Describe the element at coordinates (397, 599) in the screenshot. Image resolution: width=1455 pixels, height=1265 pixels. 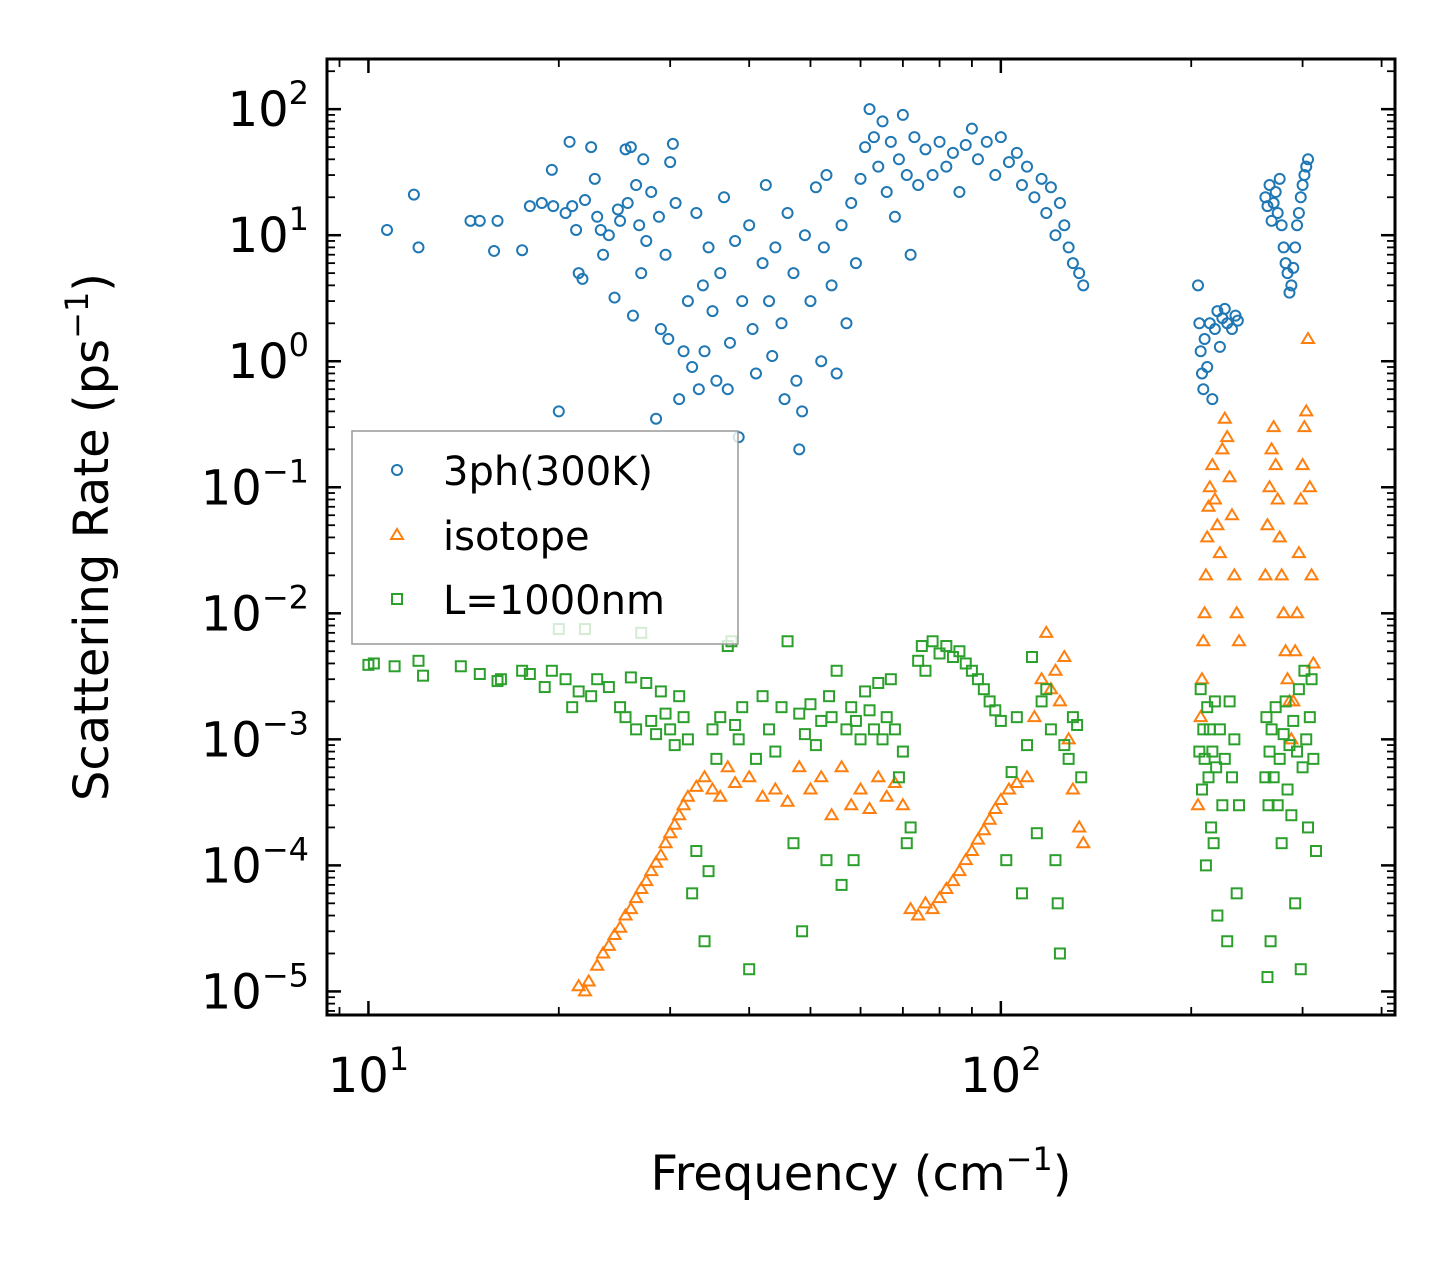
I see `legend-marker-boundary` at that location.